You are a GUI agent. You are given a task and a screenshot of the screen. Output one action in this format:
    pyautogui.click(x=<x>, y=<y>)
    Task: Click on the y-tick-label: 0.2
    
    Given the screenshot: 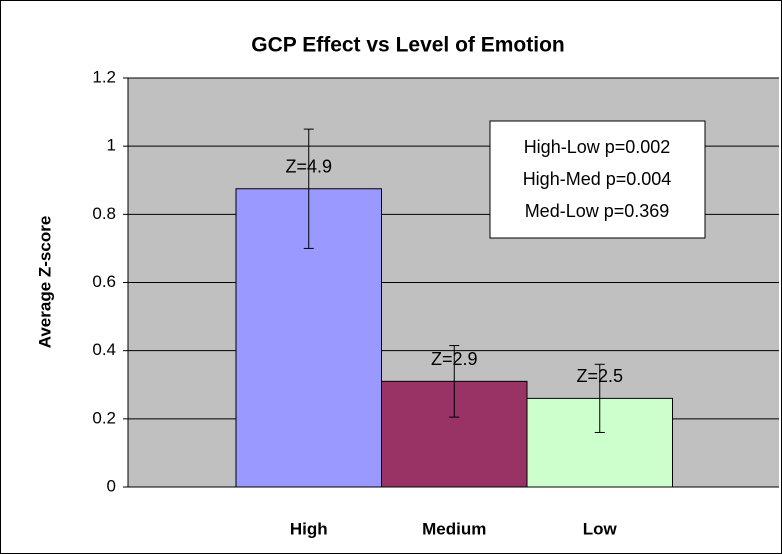 What is the action you would take?
    pyautogui.click(x=104, y=417)
    